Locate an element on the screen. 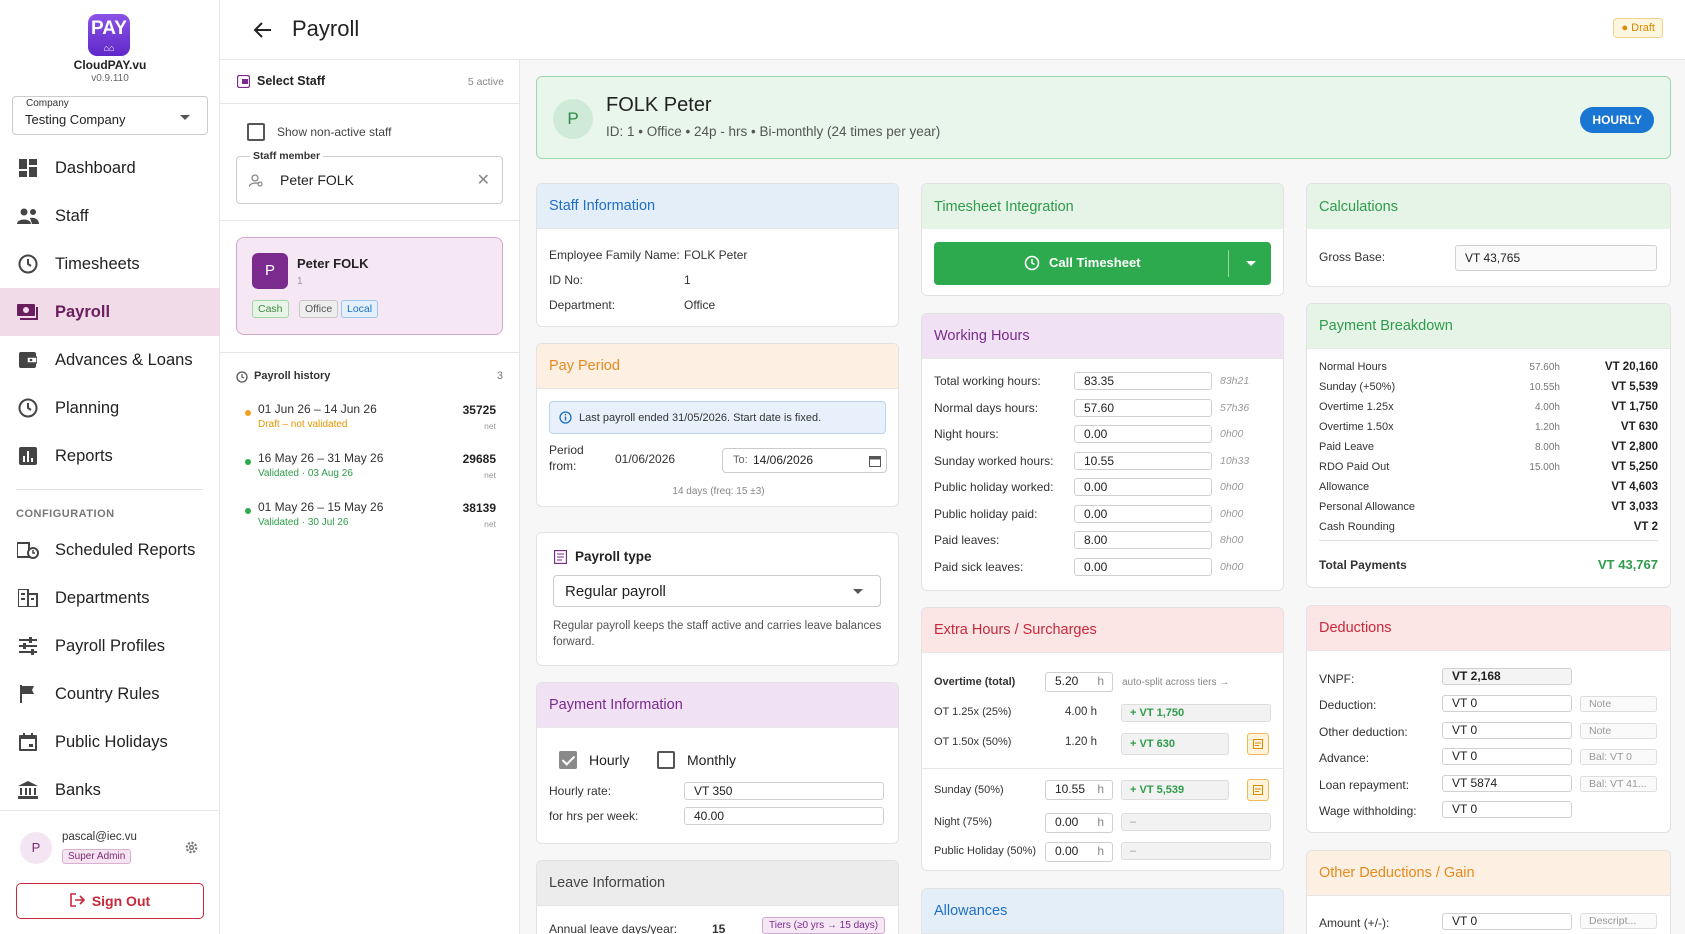 This screenshot has height=934, width=1685. nav-payroll: Payroll is located at coordinates (110, 312).